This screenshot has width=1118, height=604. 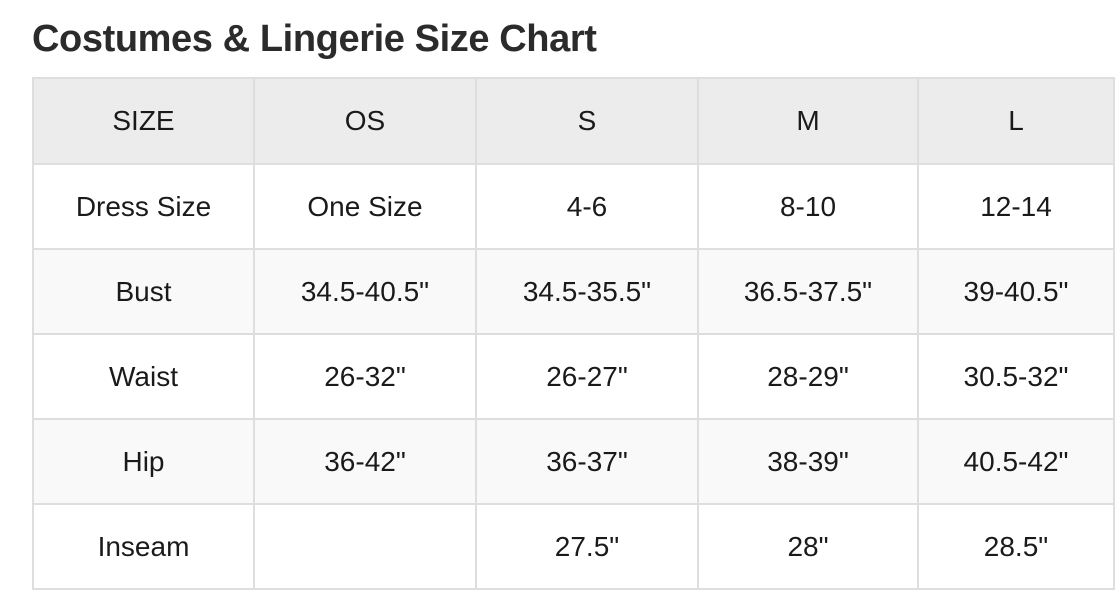 What do you see at coordinates (314, 39) in the screenshot?
I see `page-title: Costumes & Lingerie Size Chart` at bounding box center [314, 39].